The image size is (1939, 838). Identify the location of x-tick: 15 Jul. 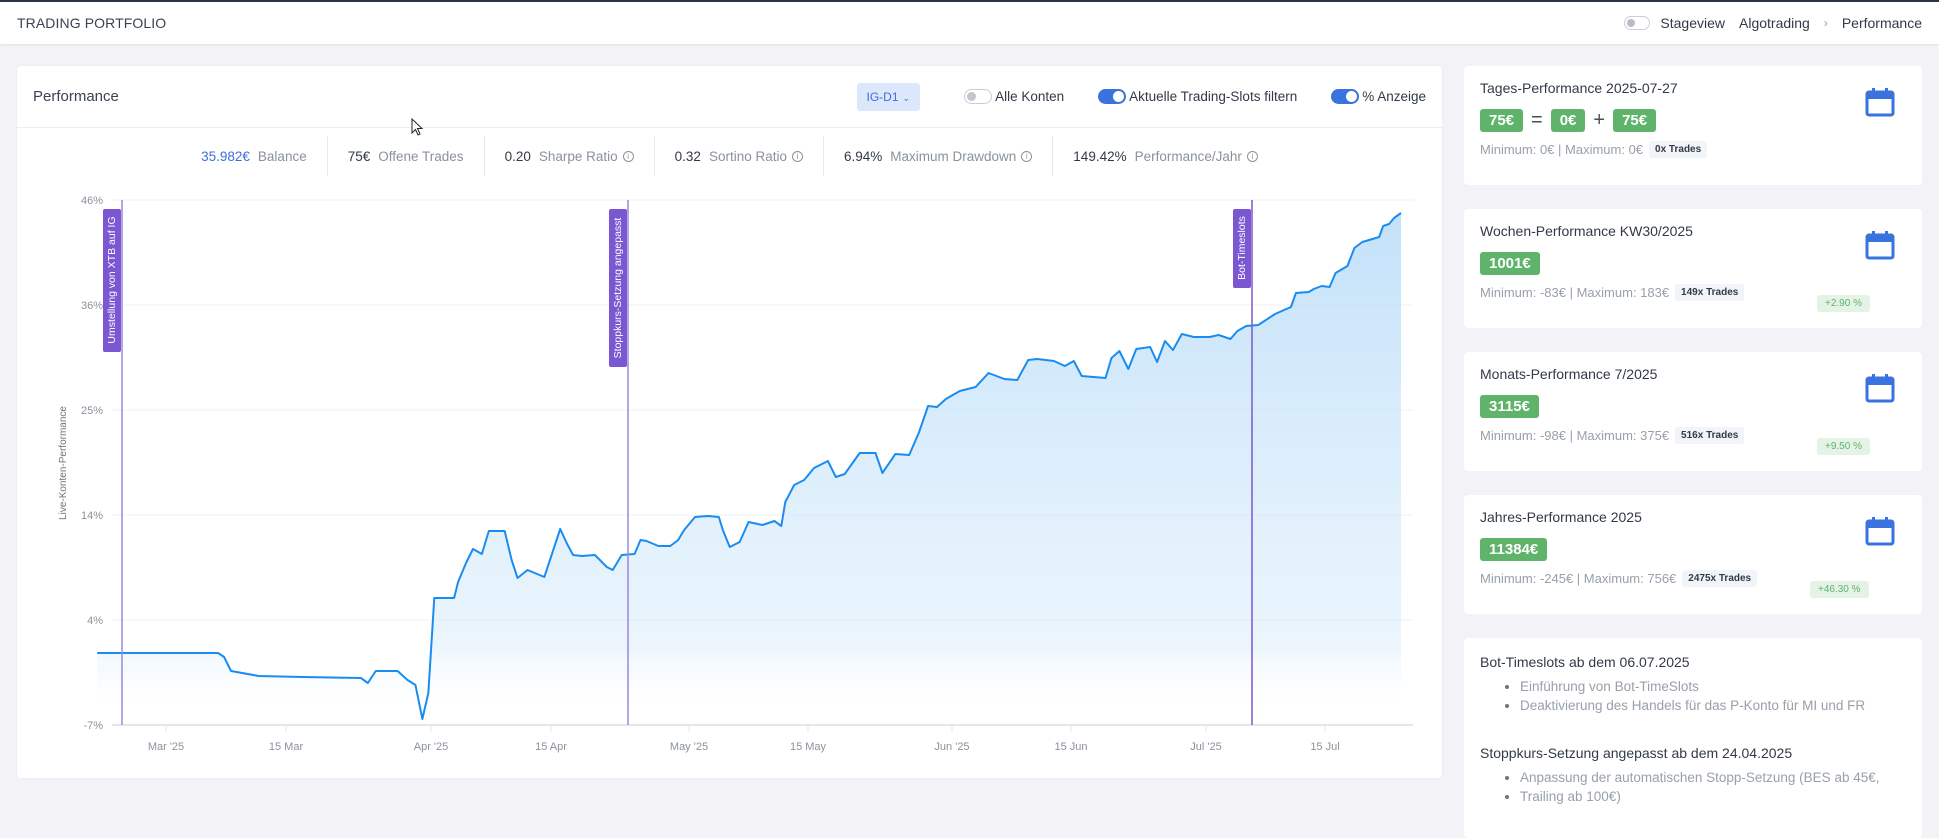
(1324, 747).